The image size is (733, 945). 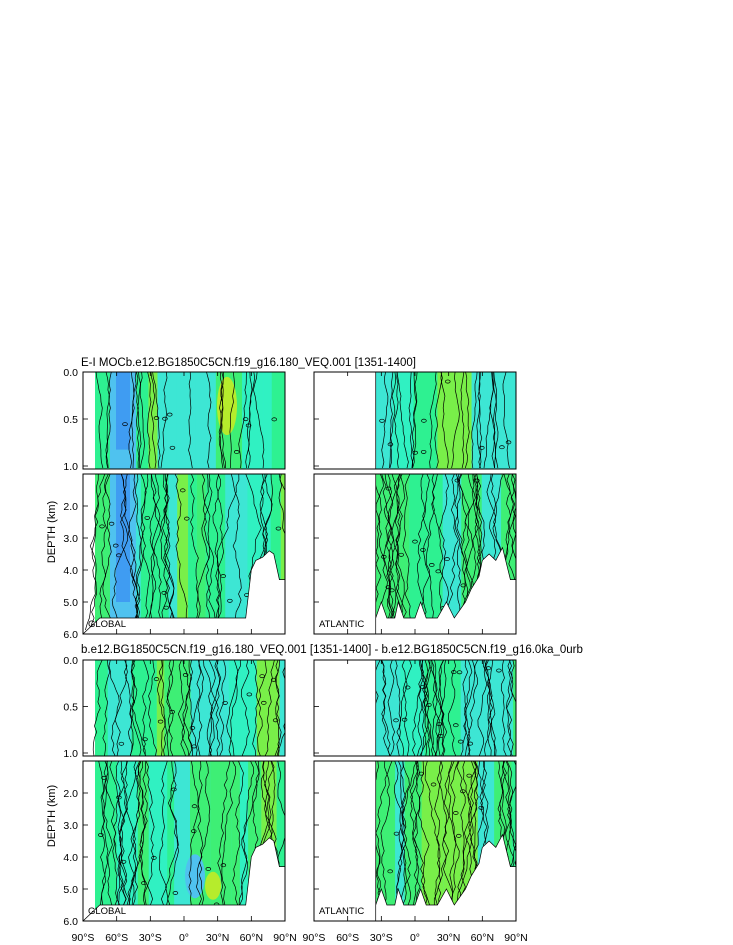 I want to click on panel-r2-atlantic, so click(x=415, y=790).